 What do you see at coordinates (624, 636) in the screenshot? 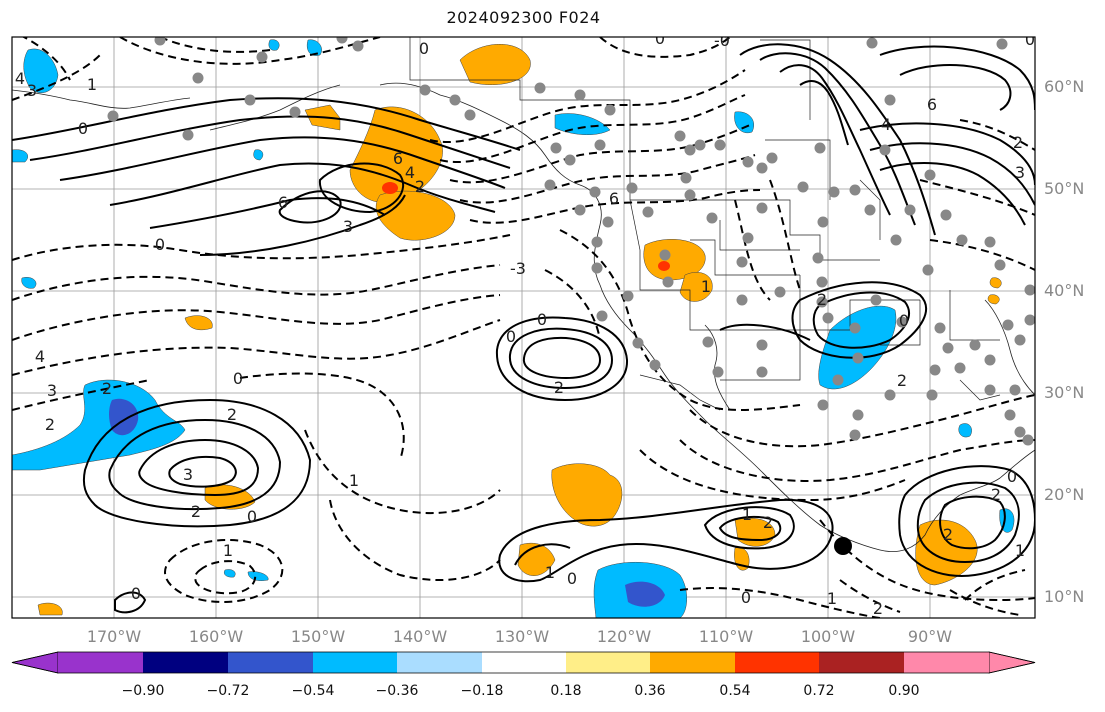
I see `lon-label: 120°W` at bounding box center [624, 636].